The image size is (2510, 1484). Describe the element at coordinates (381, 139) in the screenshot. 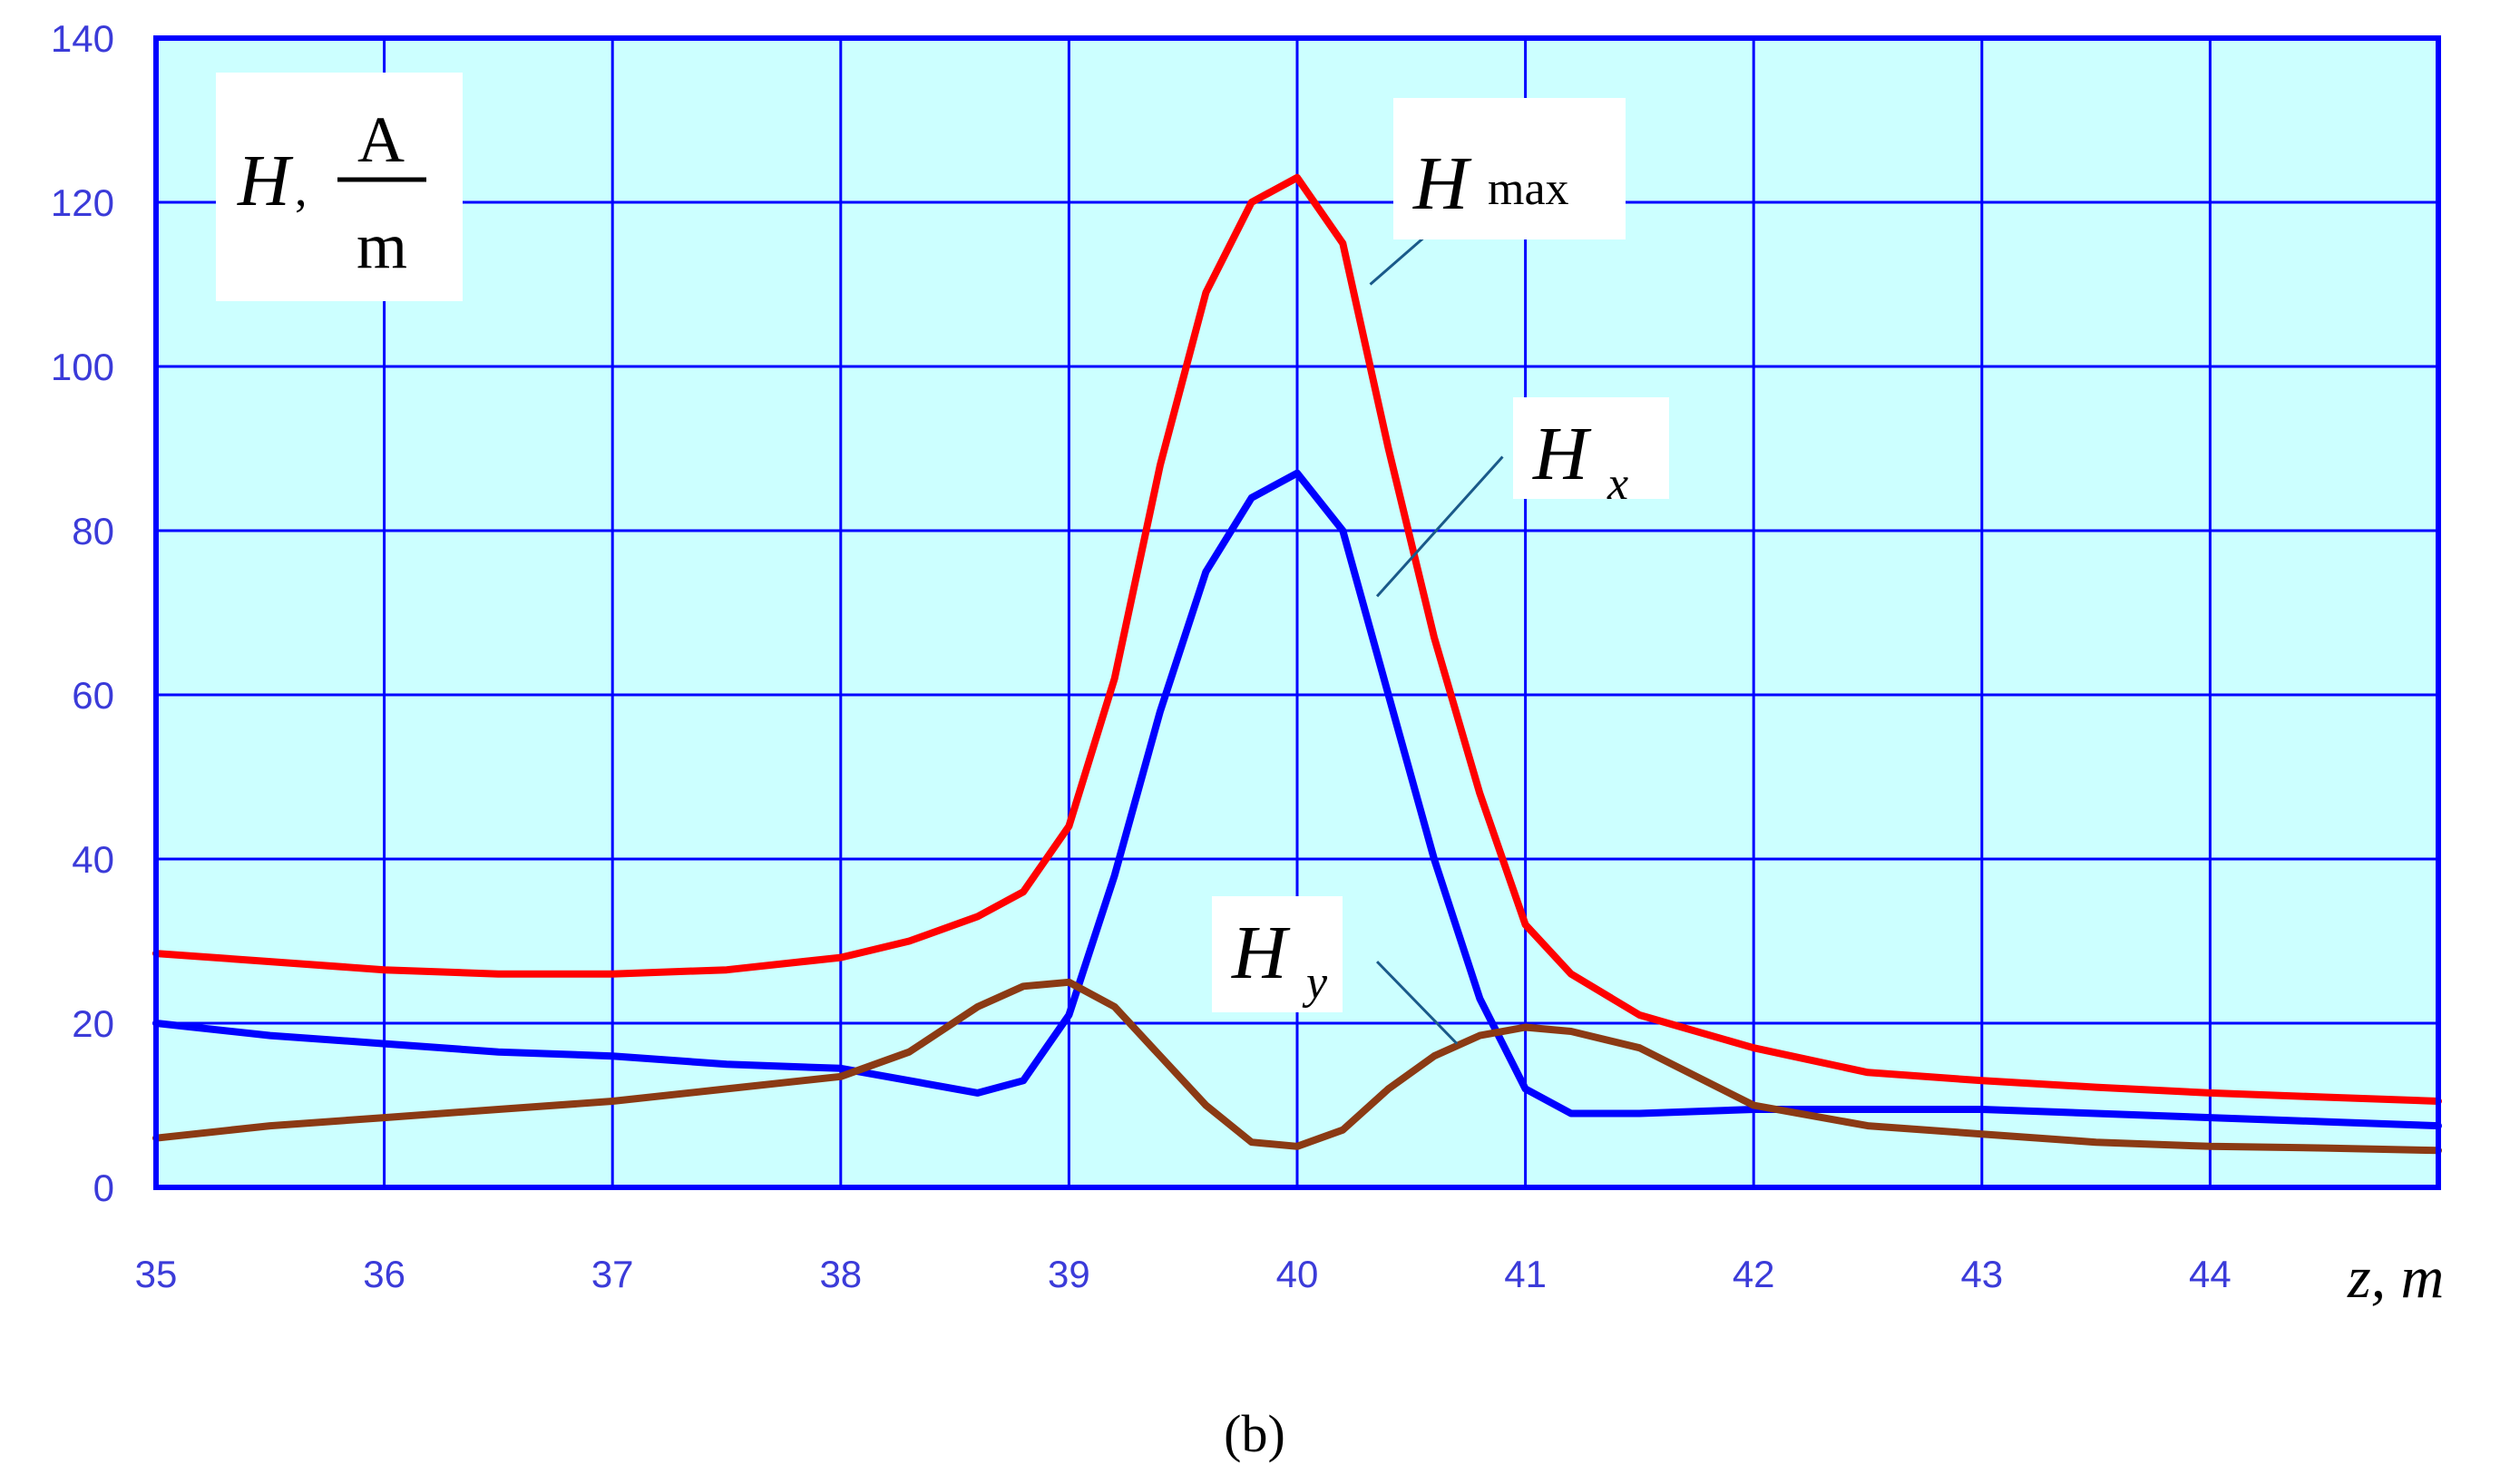

I see `y-axis-label-numerator: A` at that location.